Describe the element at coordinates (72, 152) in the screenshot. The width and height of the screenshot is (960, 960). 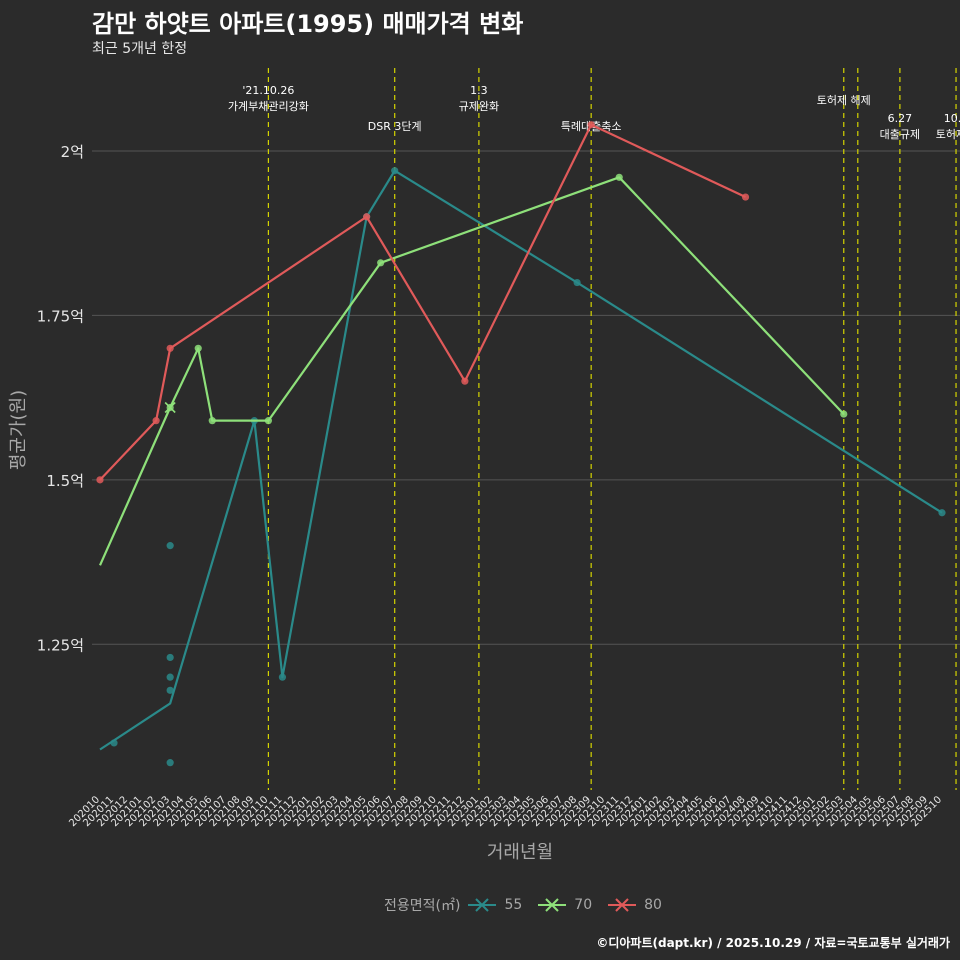
I see `y-tick-label: 2억` at that location.